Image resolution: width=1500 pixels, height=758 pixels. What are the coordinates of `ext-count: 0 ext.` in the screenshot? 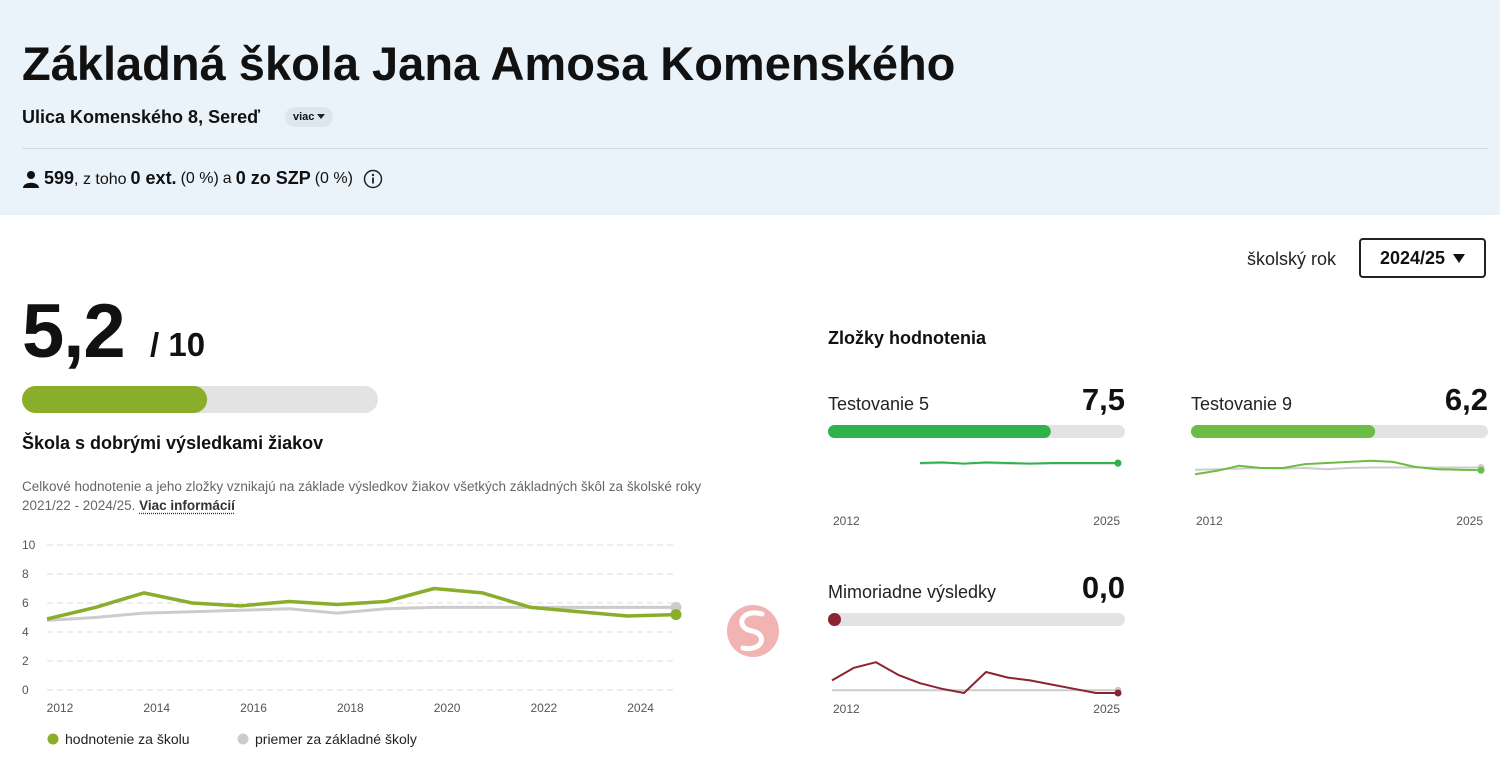 It's located at (153, 178).